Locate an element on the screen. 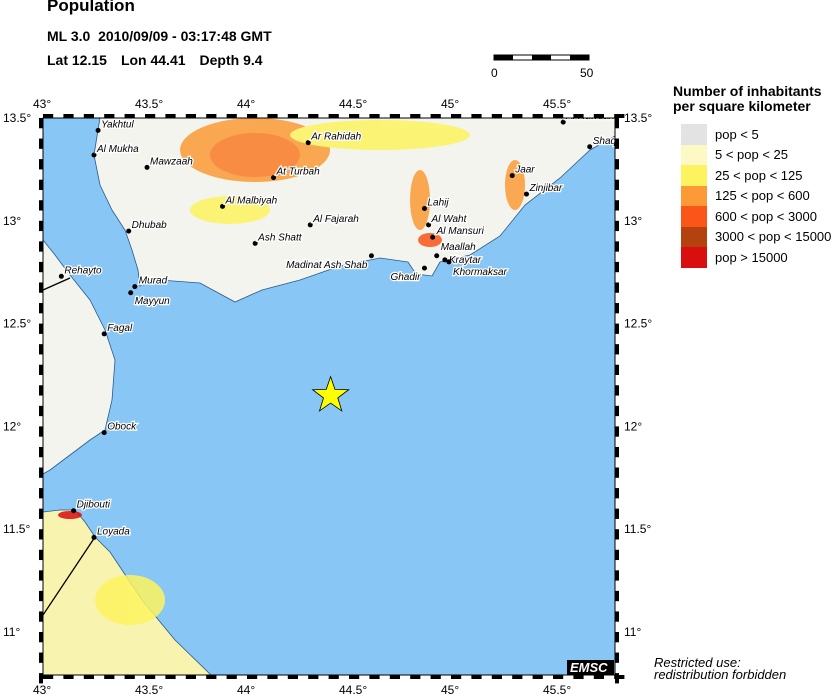 The width and height of the screenshot is (837, 696). depth: Depth 9.4 is located at coordinates (231, 60).